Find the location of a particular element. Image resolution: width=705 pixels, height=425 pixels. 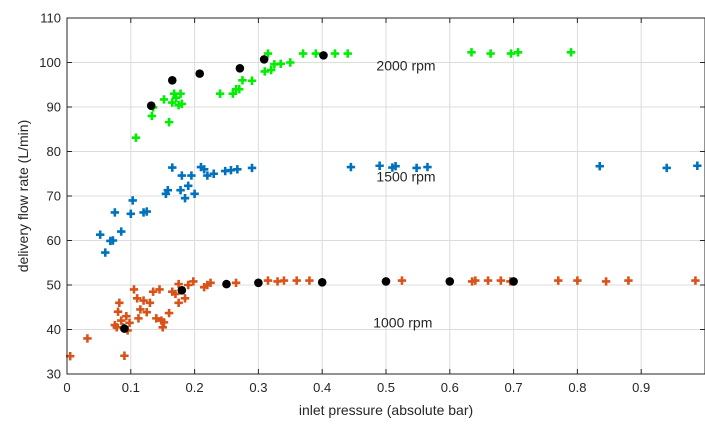

y-tick-label: 80 is located at coordinates (54, 151).